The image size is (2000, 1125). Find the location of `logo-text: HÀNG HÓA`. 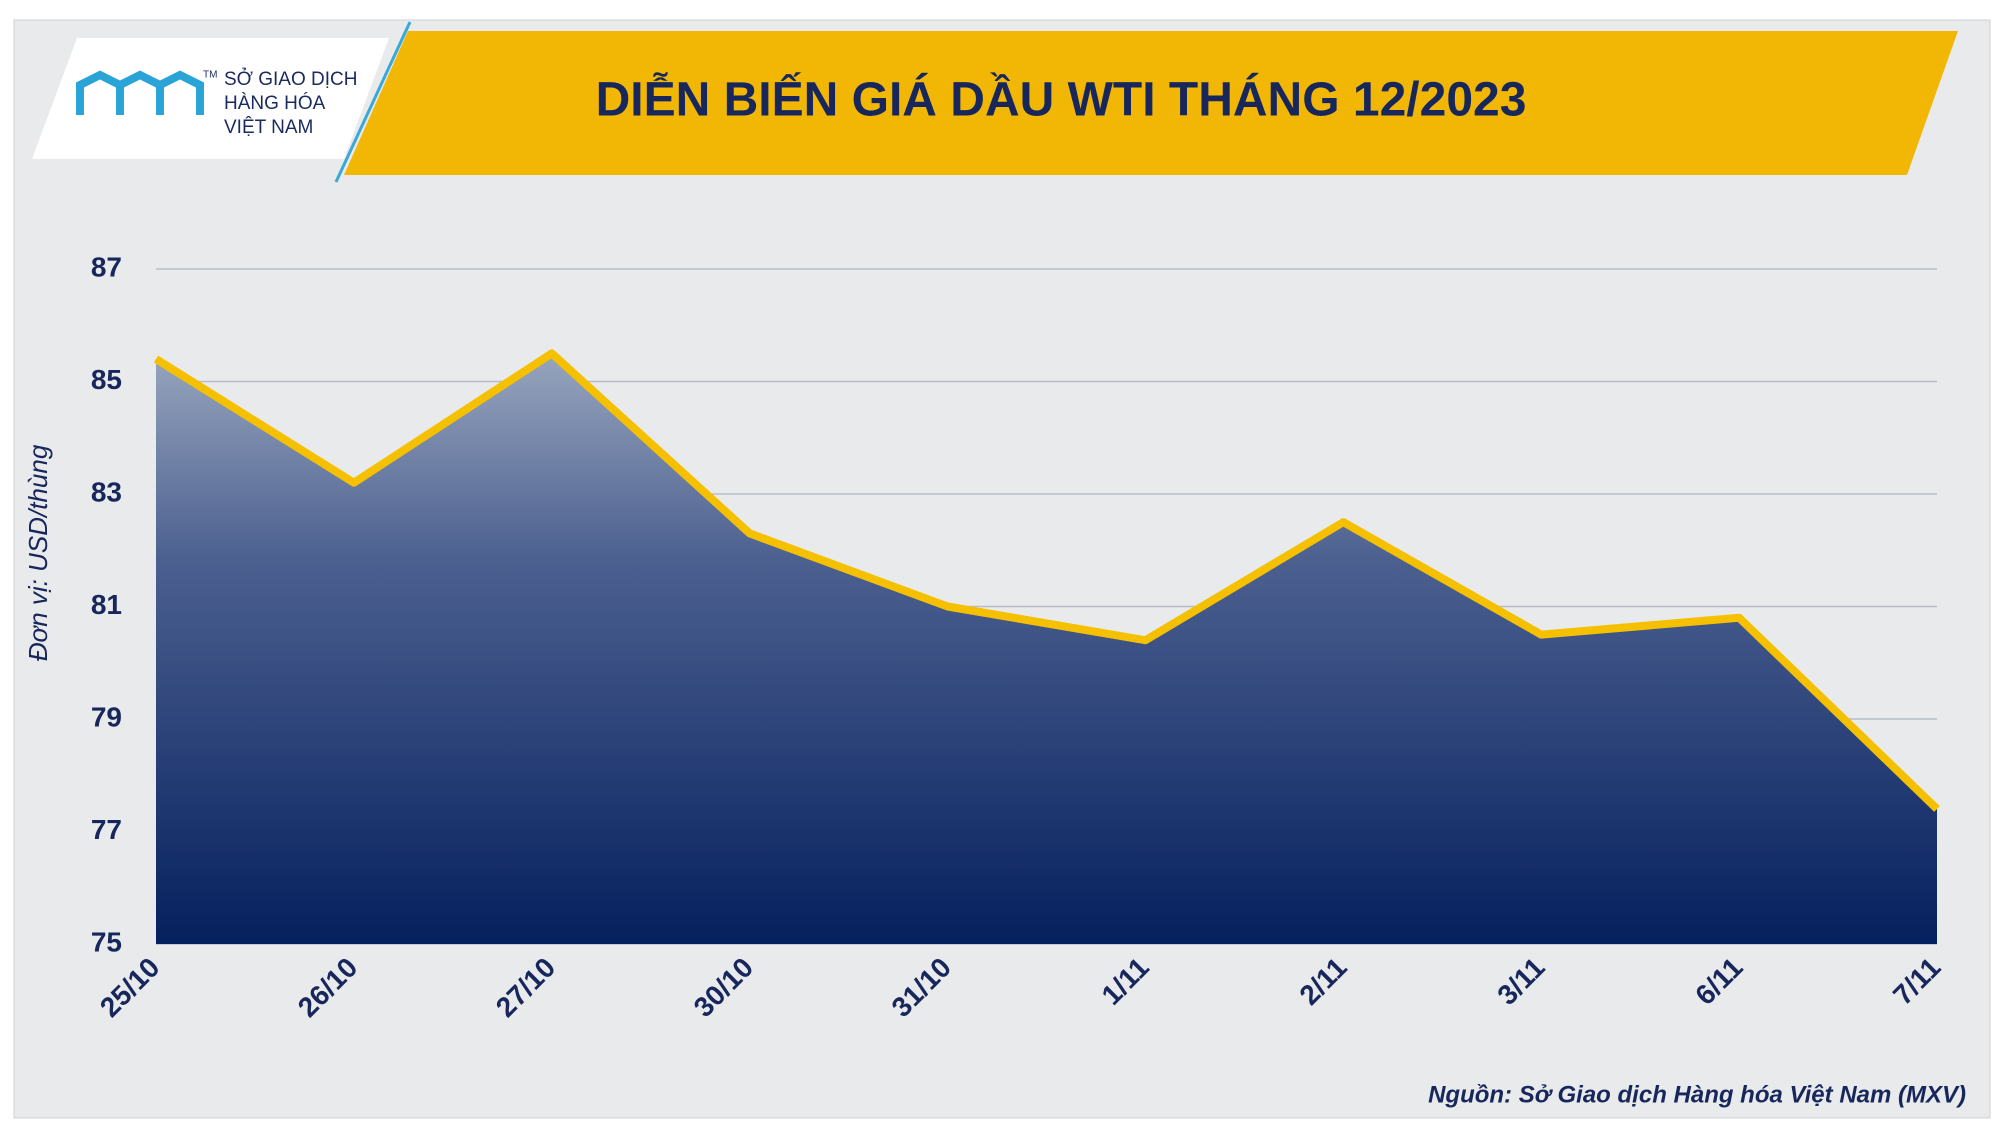

logo-text: HÀNG HÓA is located at coordinates (275, 103).